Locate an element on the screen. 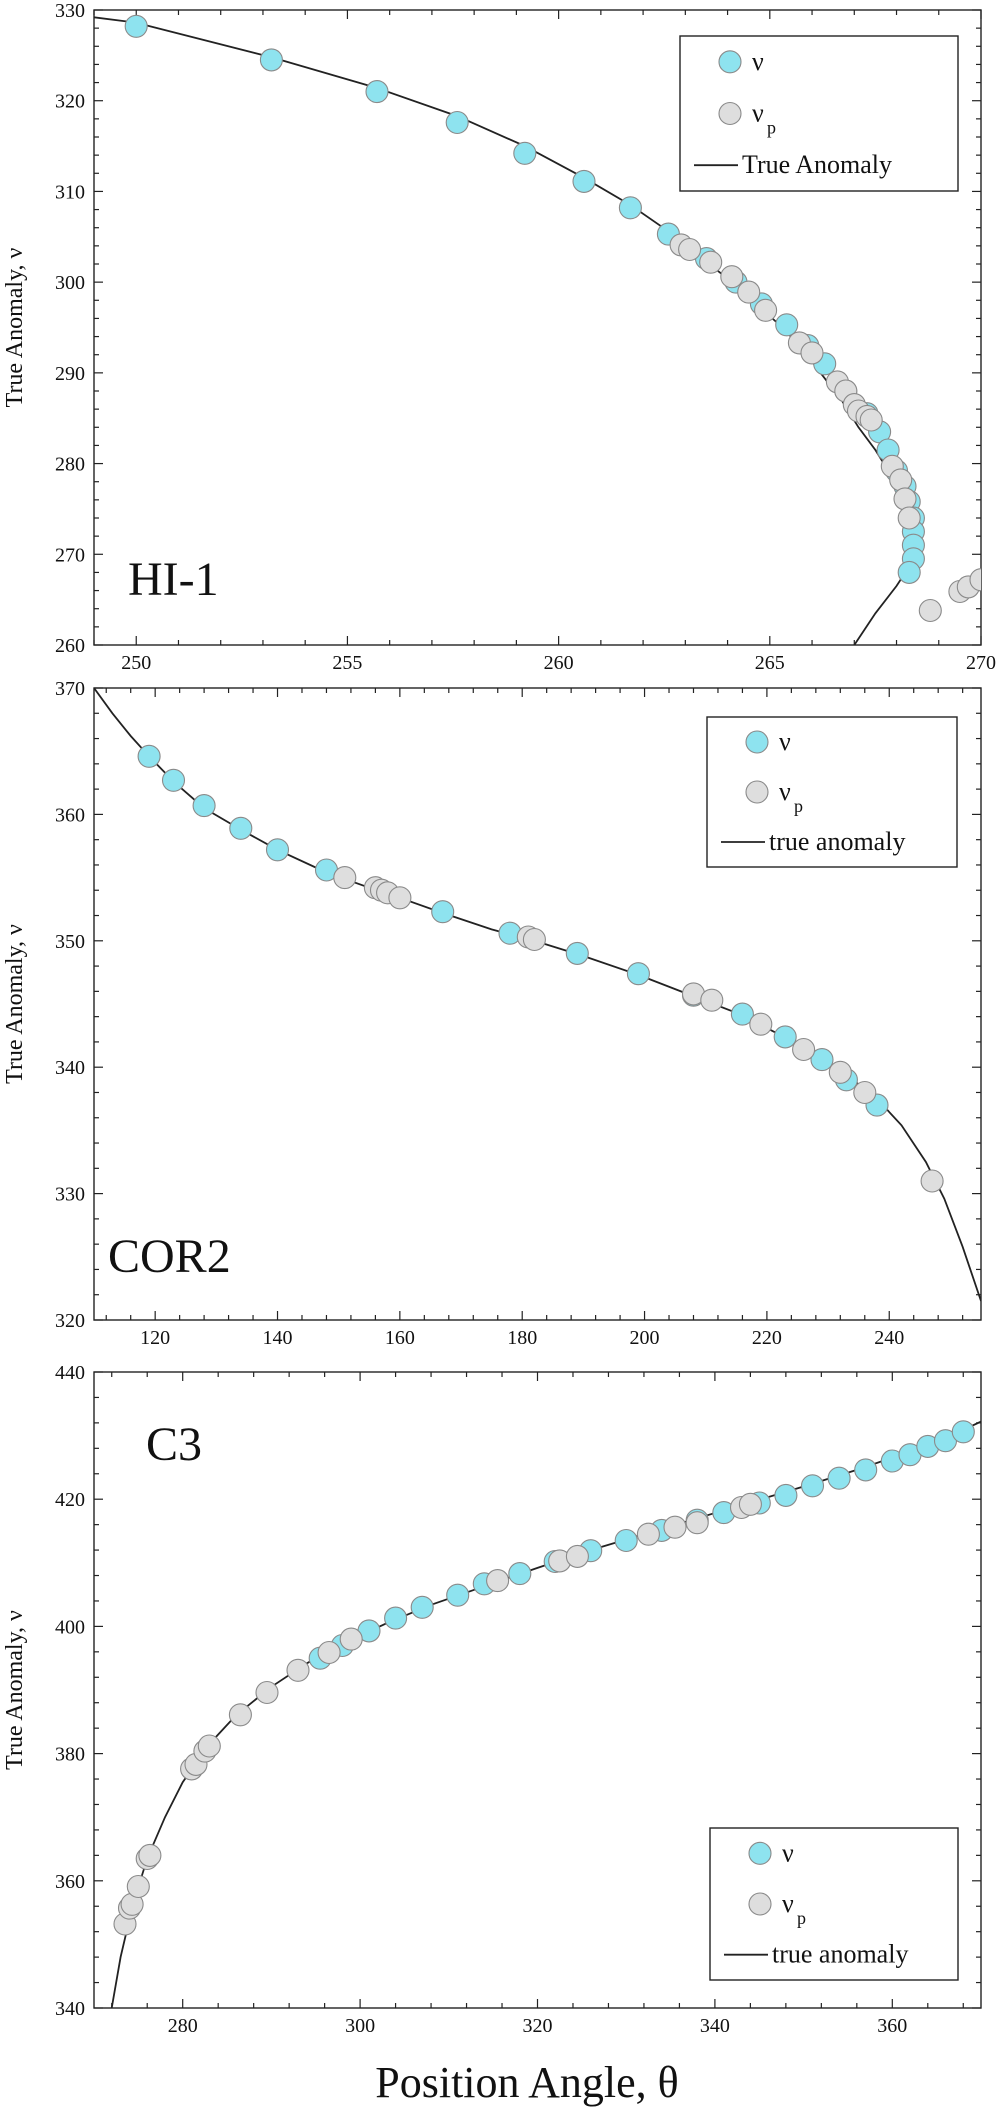  hi1-legend-label: ν is located at coordinates (758, 61).